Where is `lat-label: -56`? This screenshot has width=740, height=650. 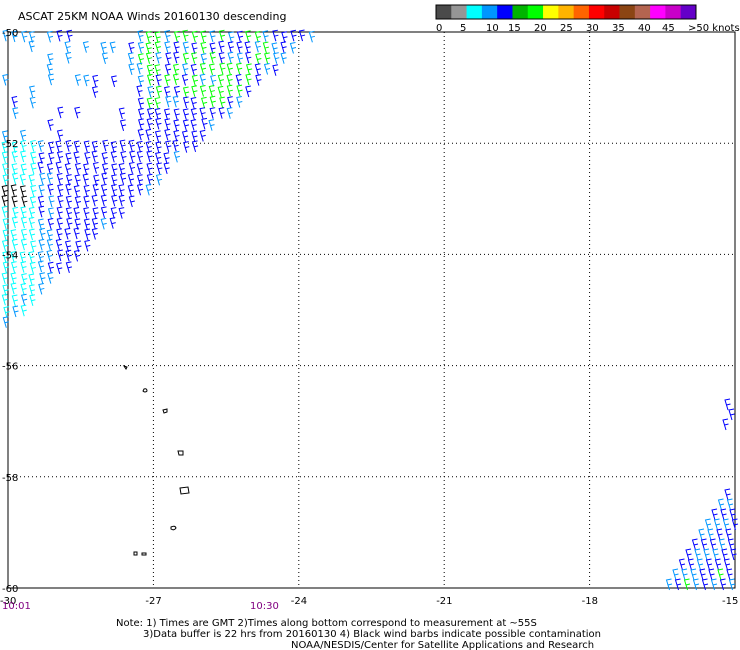 lat-label: -56 is located at coordinates (10, 367).